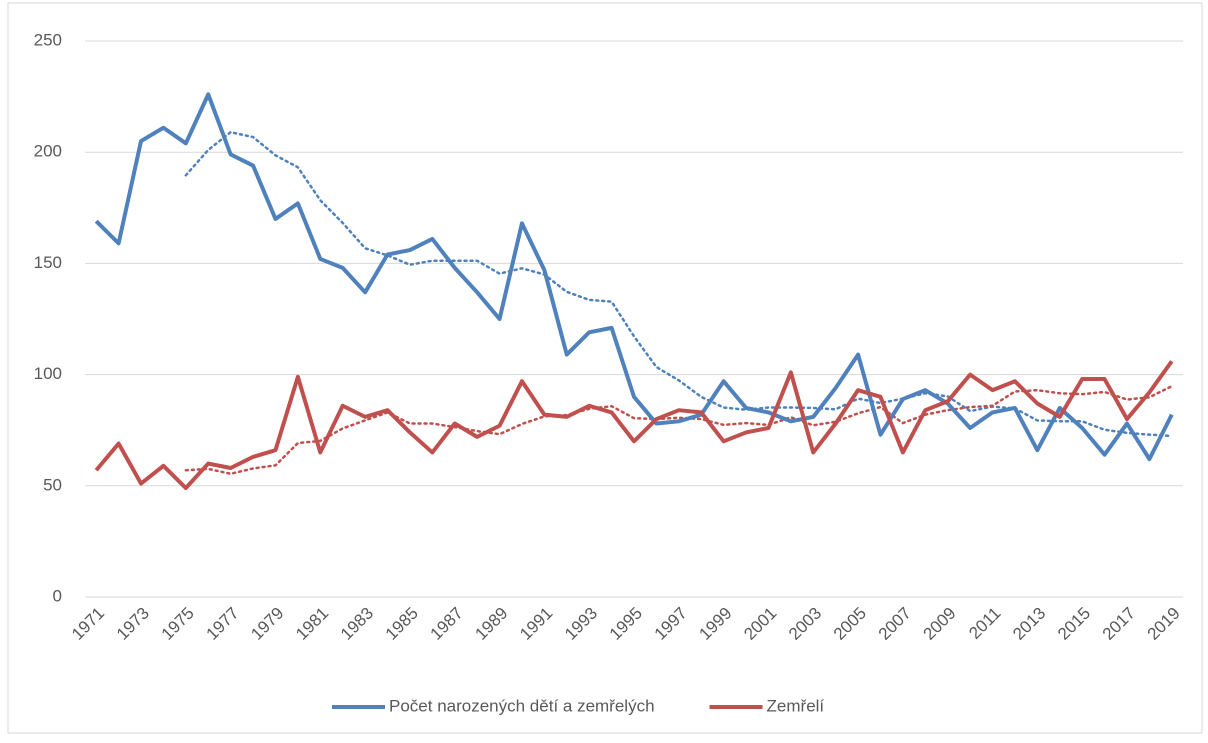  Describe the element at coordinates (48, 39) in the screenshot. I see `y-tick-label: 250` at that location.